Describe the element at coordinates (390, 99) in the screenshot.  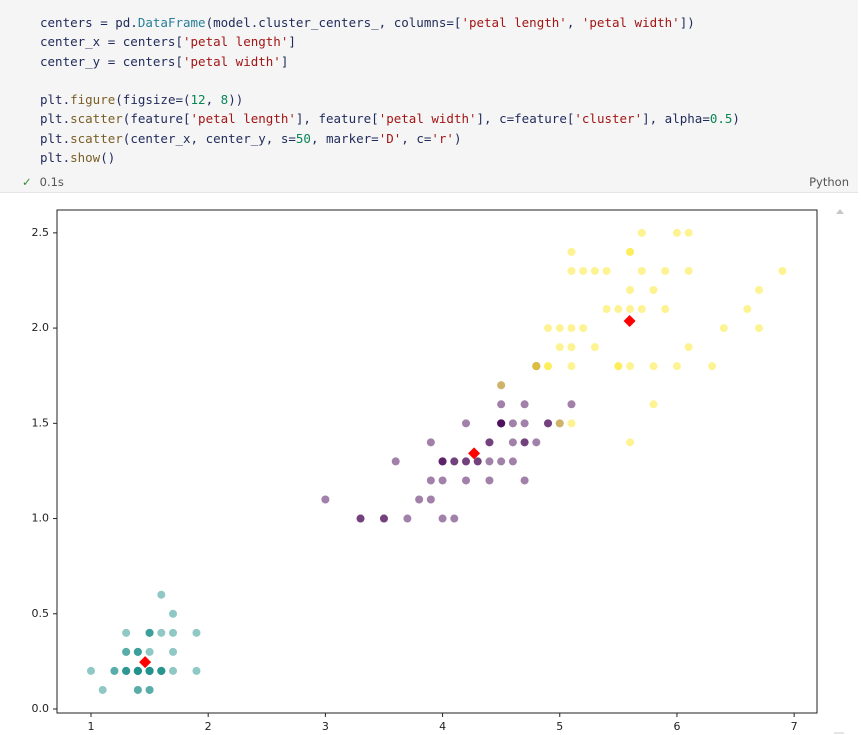
I see `code-line: plt.figure(figsize=(12, 8))` at that location.